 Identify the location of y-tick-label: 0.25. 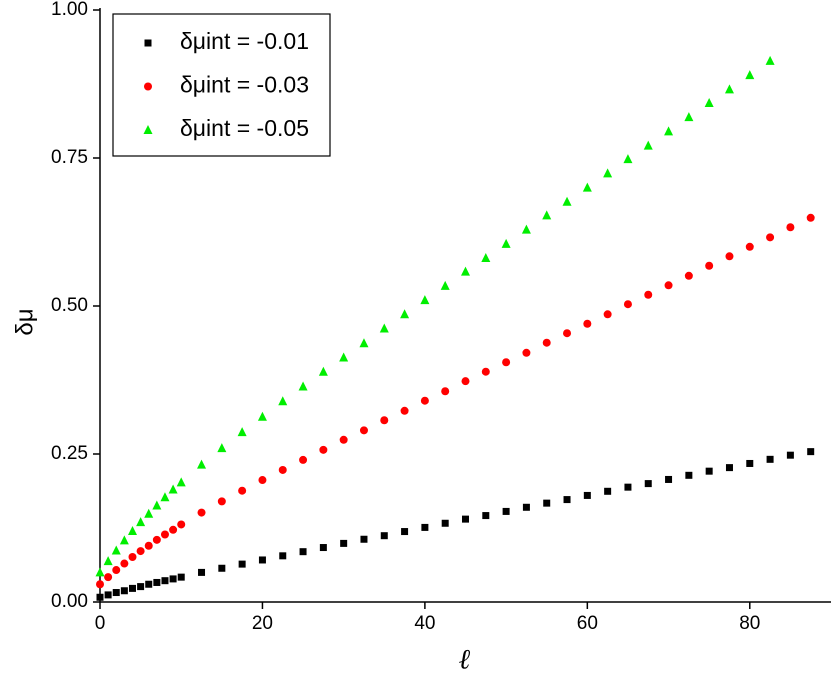
(69, 453).